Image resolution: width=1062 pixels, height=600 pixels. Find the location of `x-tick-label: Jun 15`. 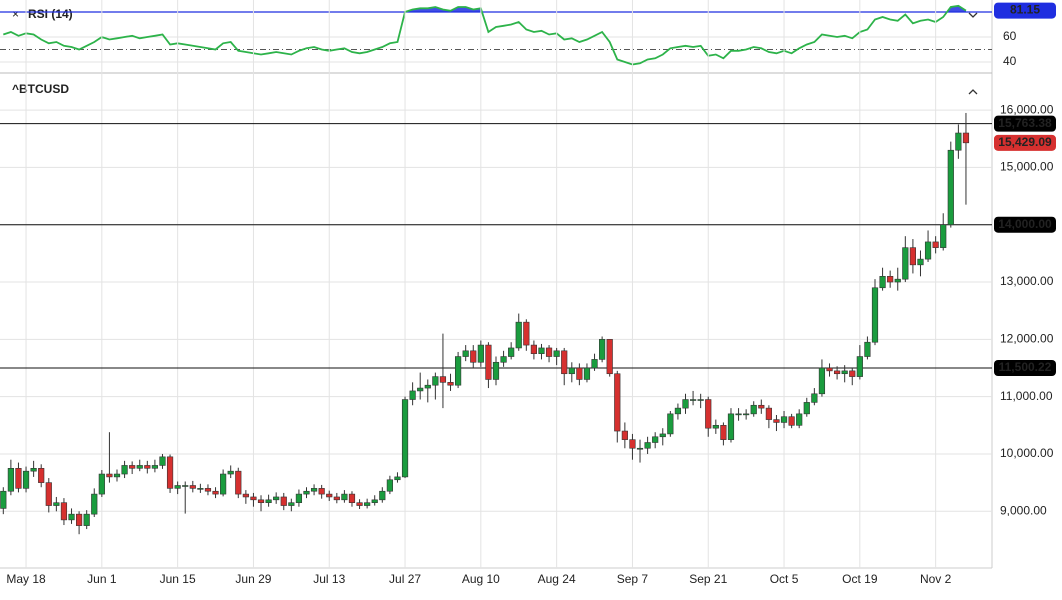

x-tick-label: Jun 15 is located at coordinates (178, 579).